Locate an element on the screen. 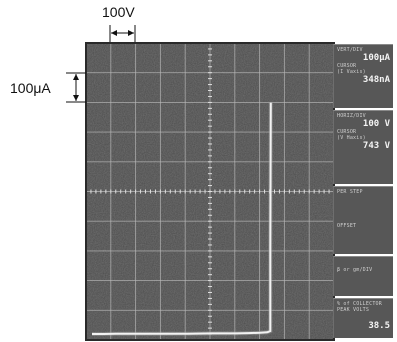 This screenshot has width=397, height=342. collector-peak-label: % of COLLECTOR PEAK VOLTS is located at coordinates (359, 307).